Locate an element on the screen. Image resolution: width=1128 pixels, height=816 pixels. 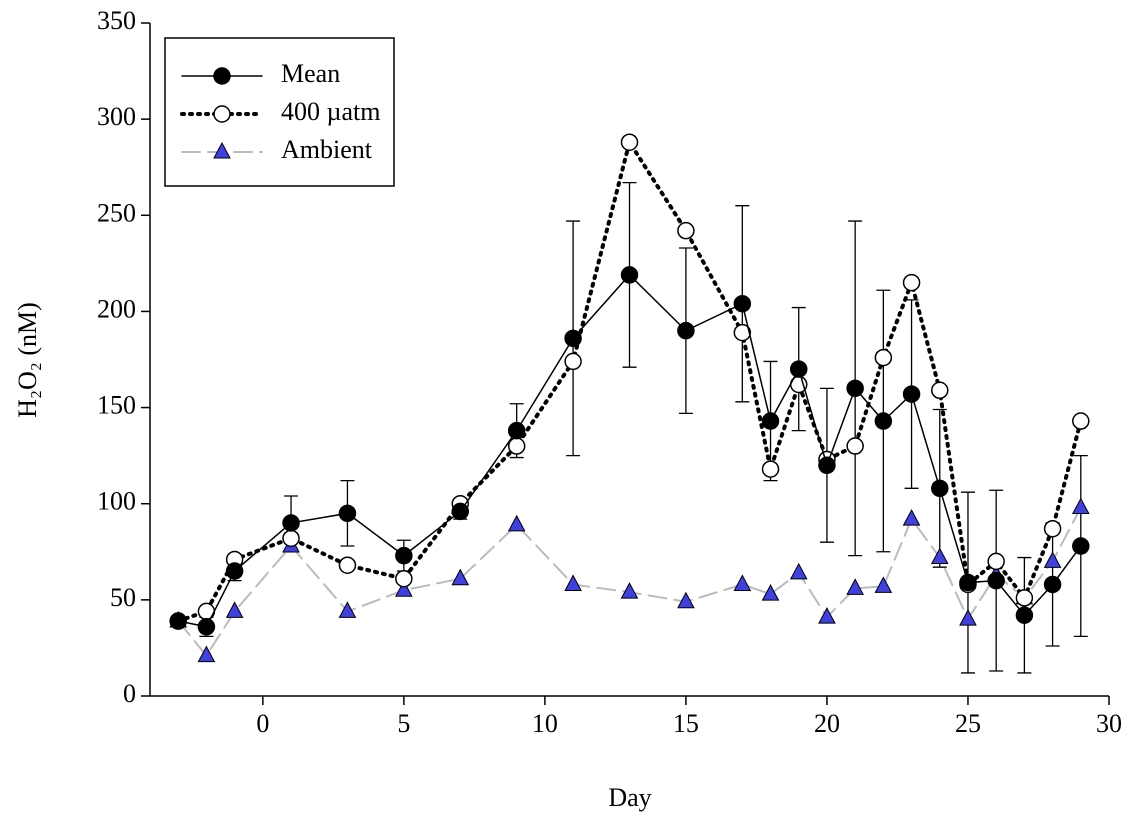
y-axis-label: H₂O₂ (nM) is located at coordinates (27, 360).